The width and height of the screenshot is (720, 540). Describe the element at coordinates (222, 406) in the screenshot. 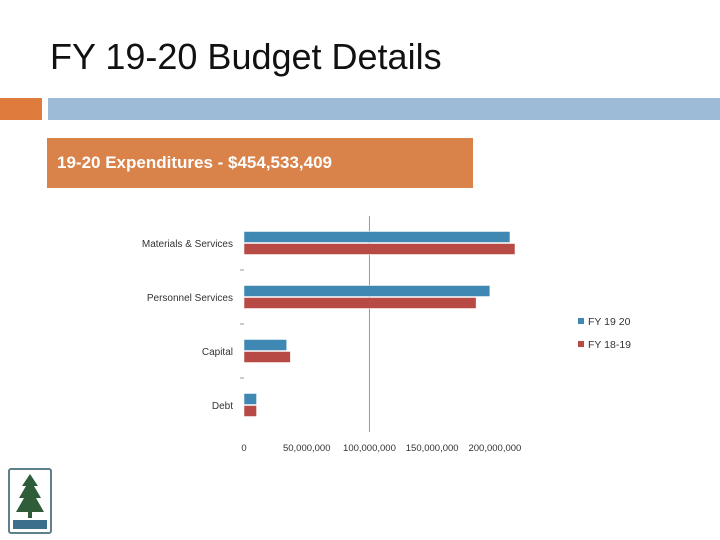

I see `category-label: Debt` at that location.